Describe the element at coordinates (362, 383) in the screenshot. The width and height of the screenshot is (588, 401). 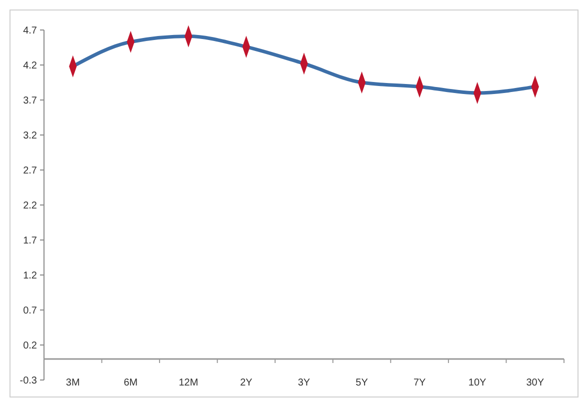
I see `x-tick-label: 5Y` at that location.